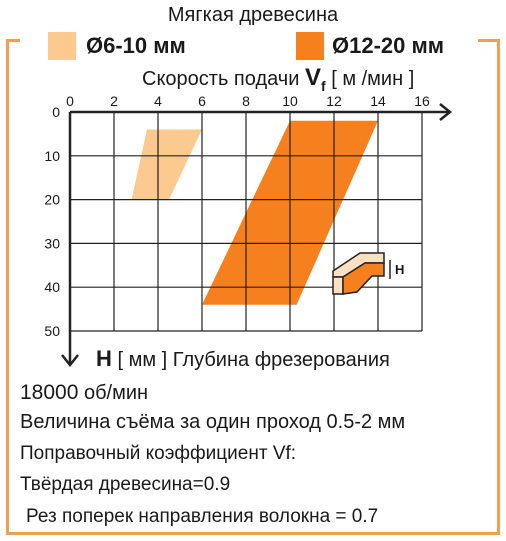 The height and width of the screenshot is (541, 506). I want to click on y-tick-label-10: 10, so click(52, 156).